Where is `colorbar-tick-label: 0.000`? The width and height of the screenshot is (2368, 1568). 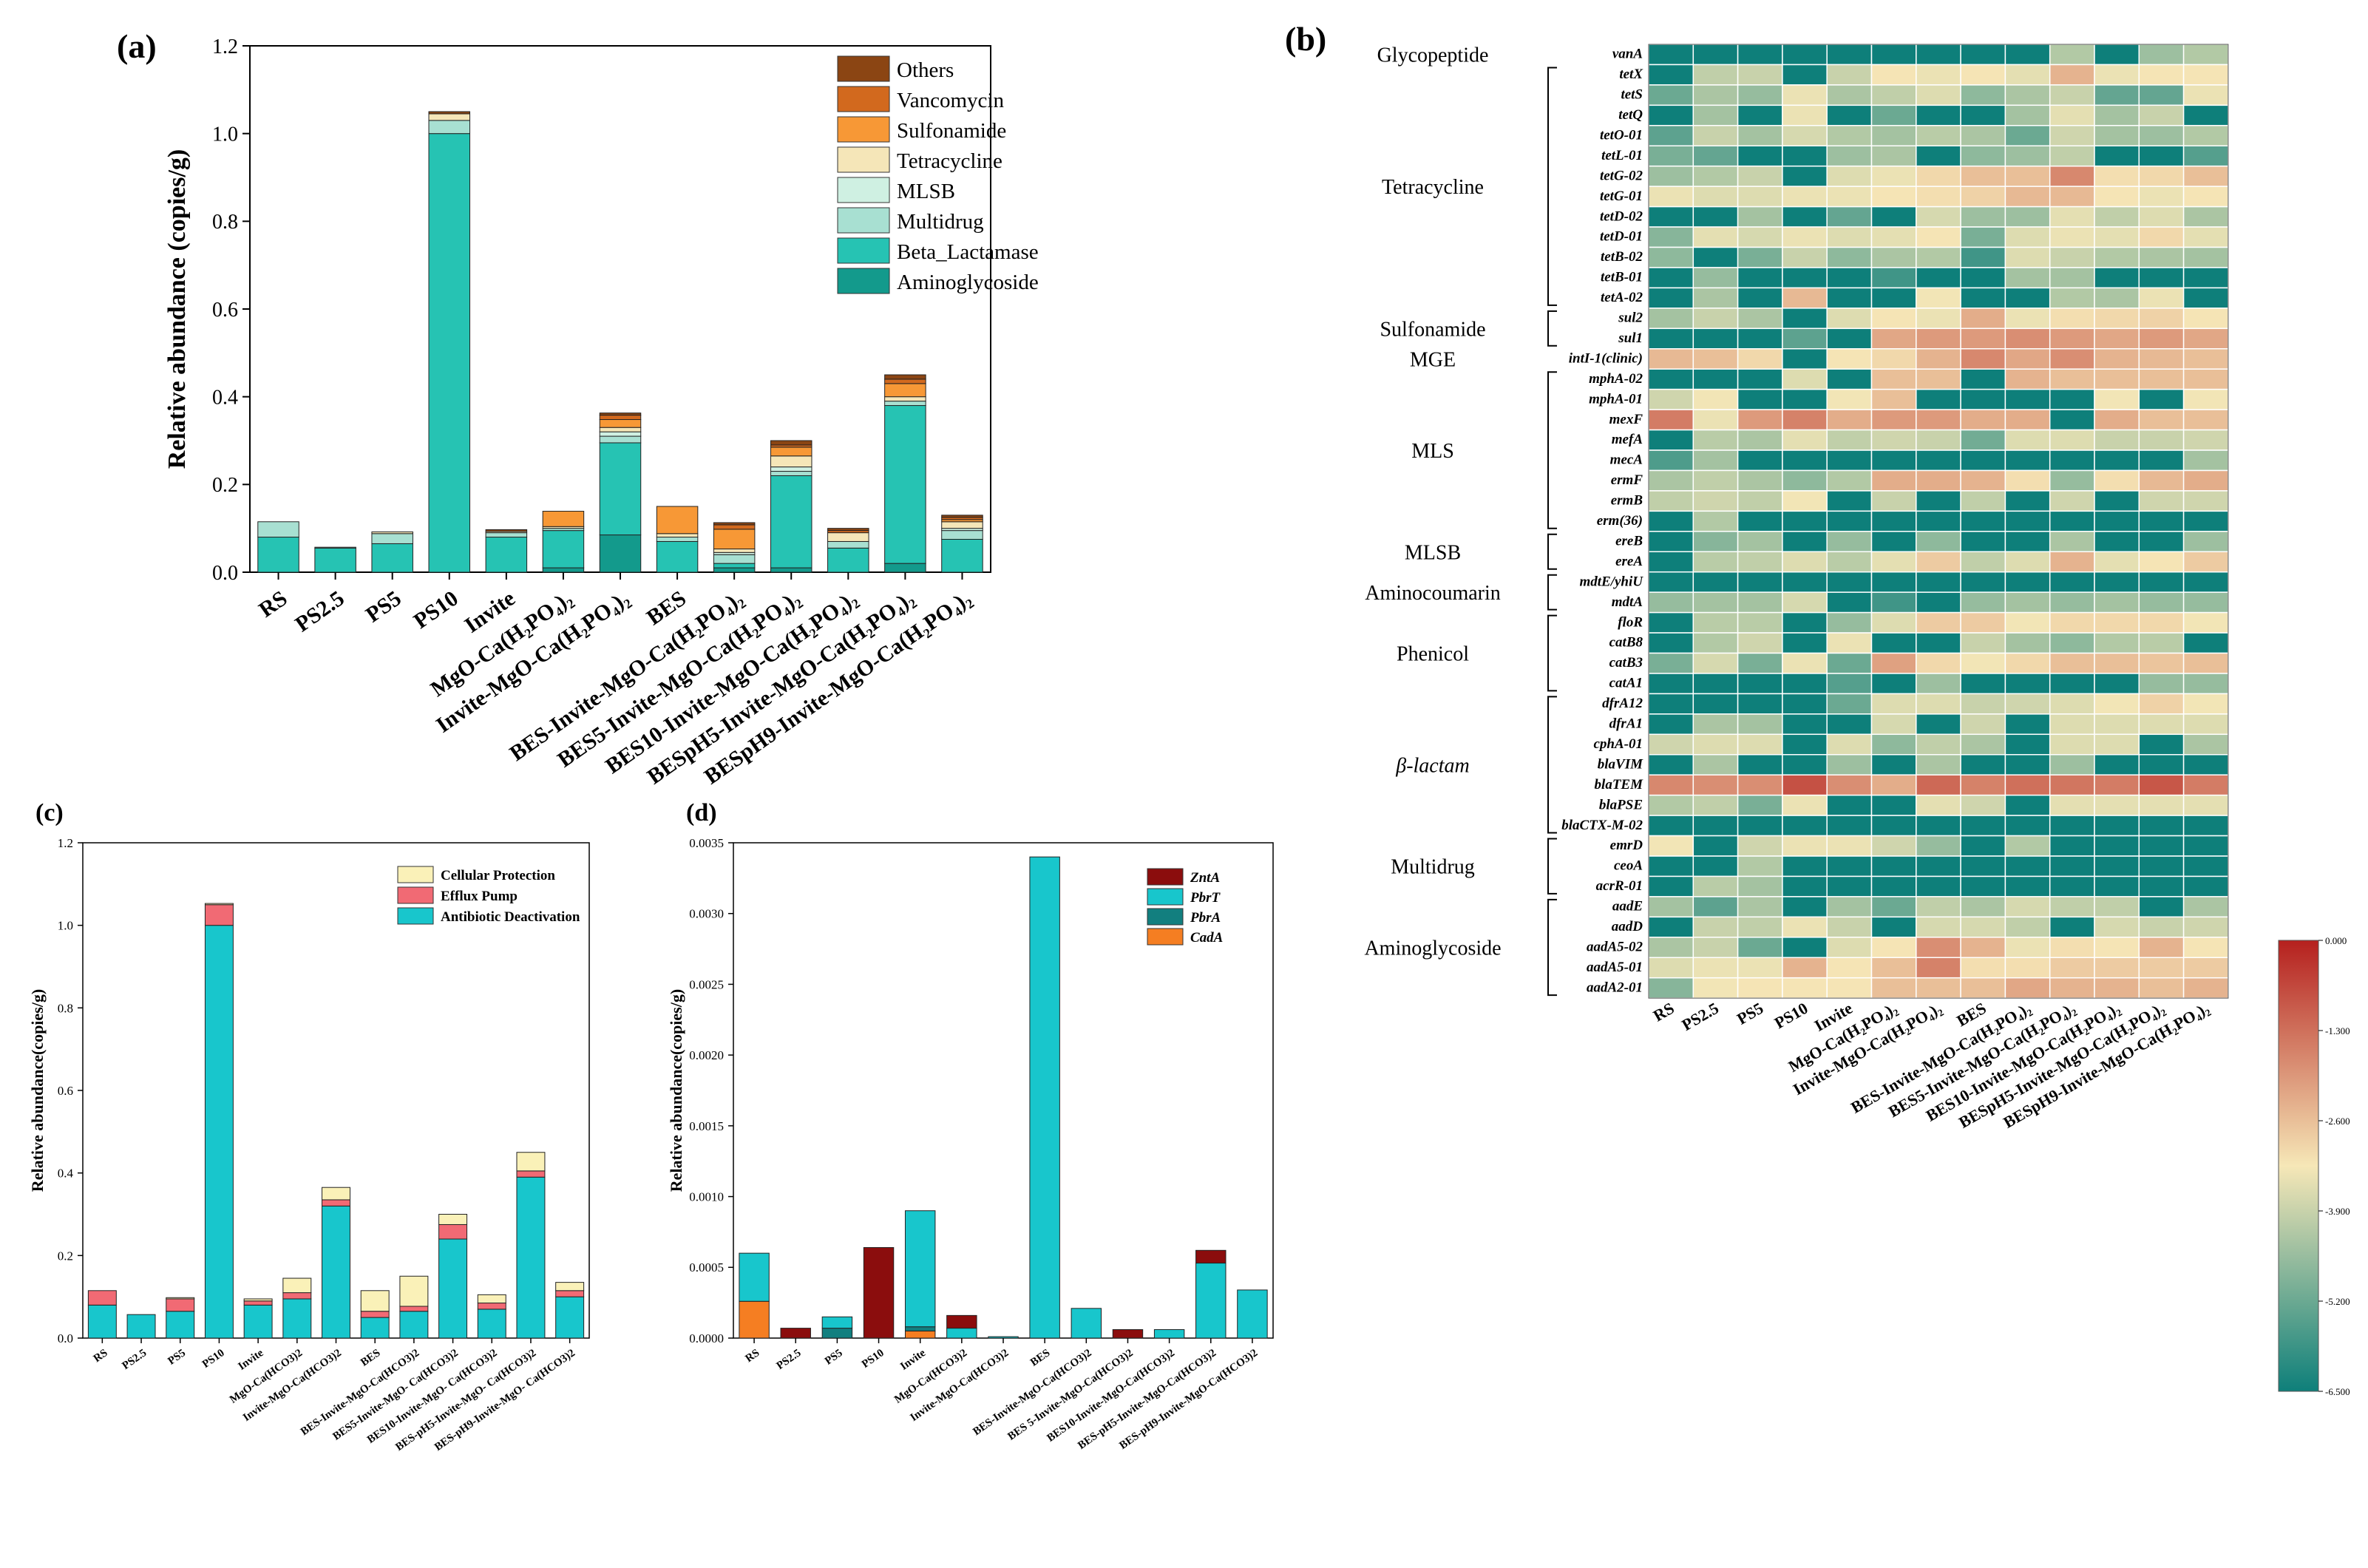 colorbar-tick-label: 0.000 is located at coordinates (2336, 940).